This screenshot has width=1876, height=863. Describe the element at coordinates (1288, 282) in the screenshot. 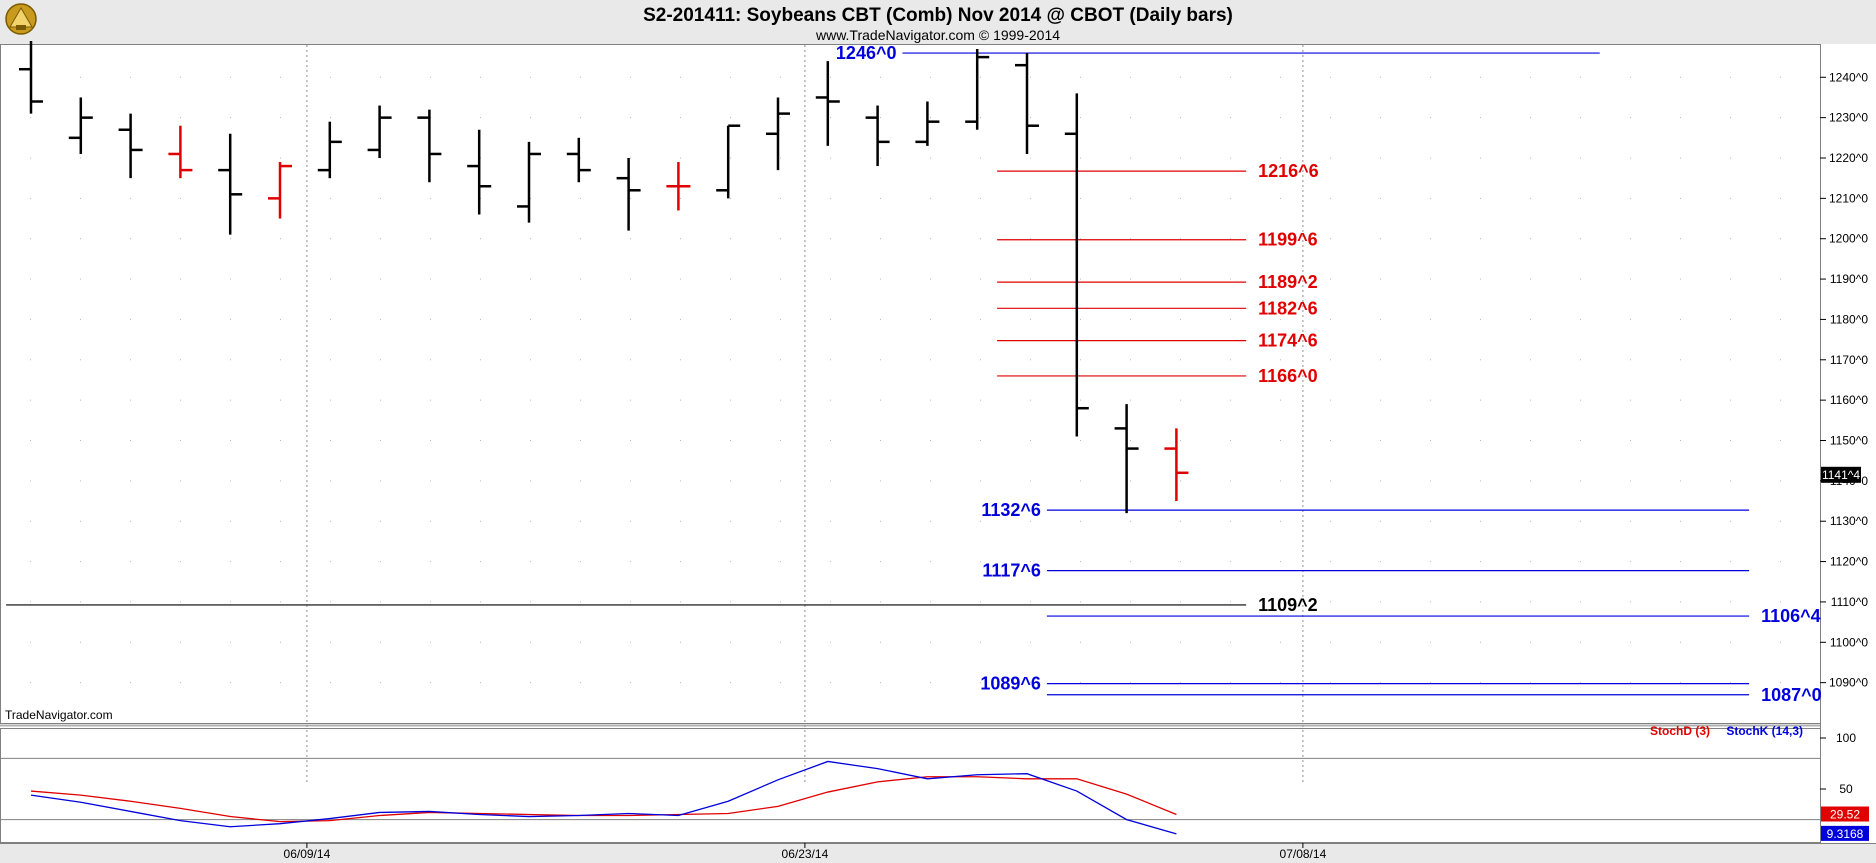

I see `level-label: 1189^2` at that location.